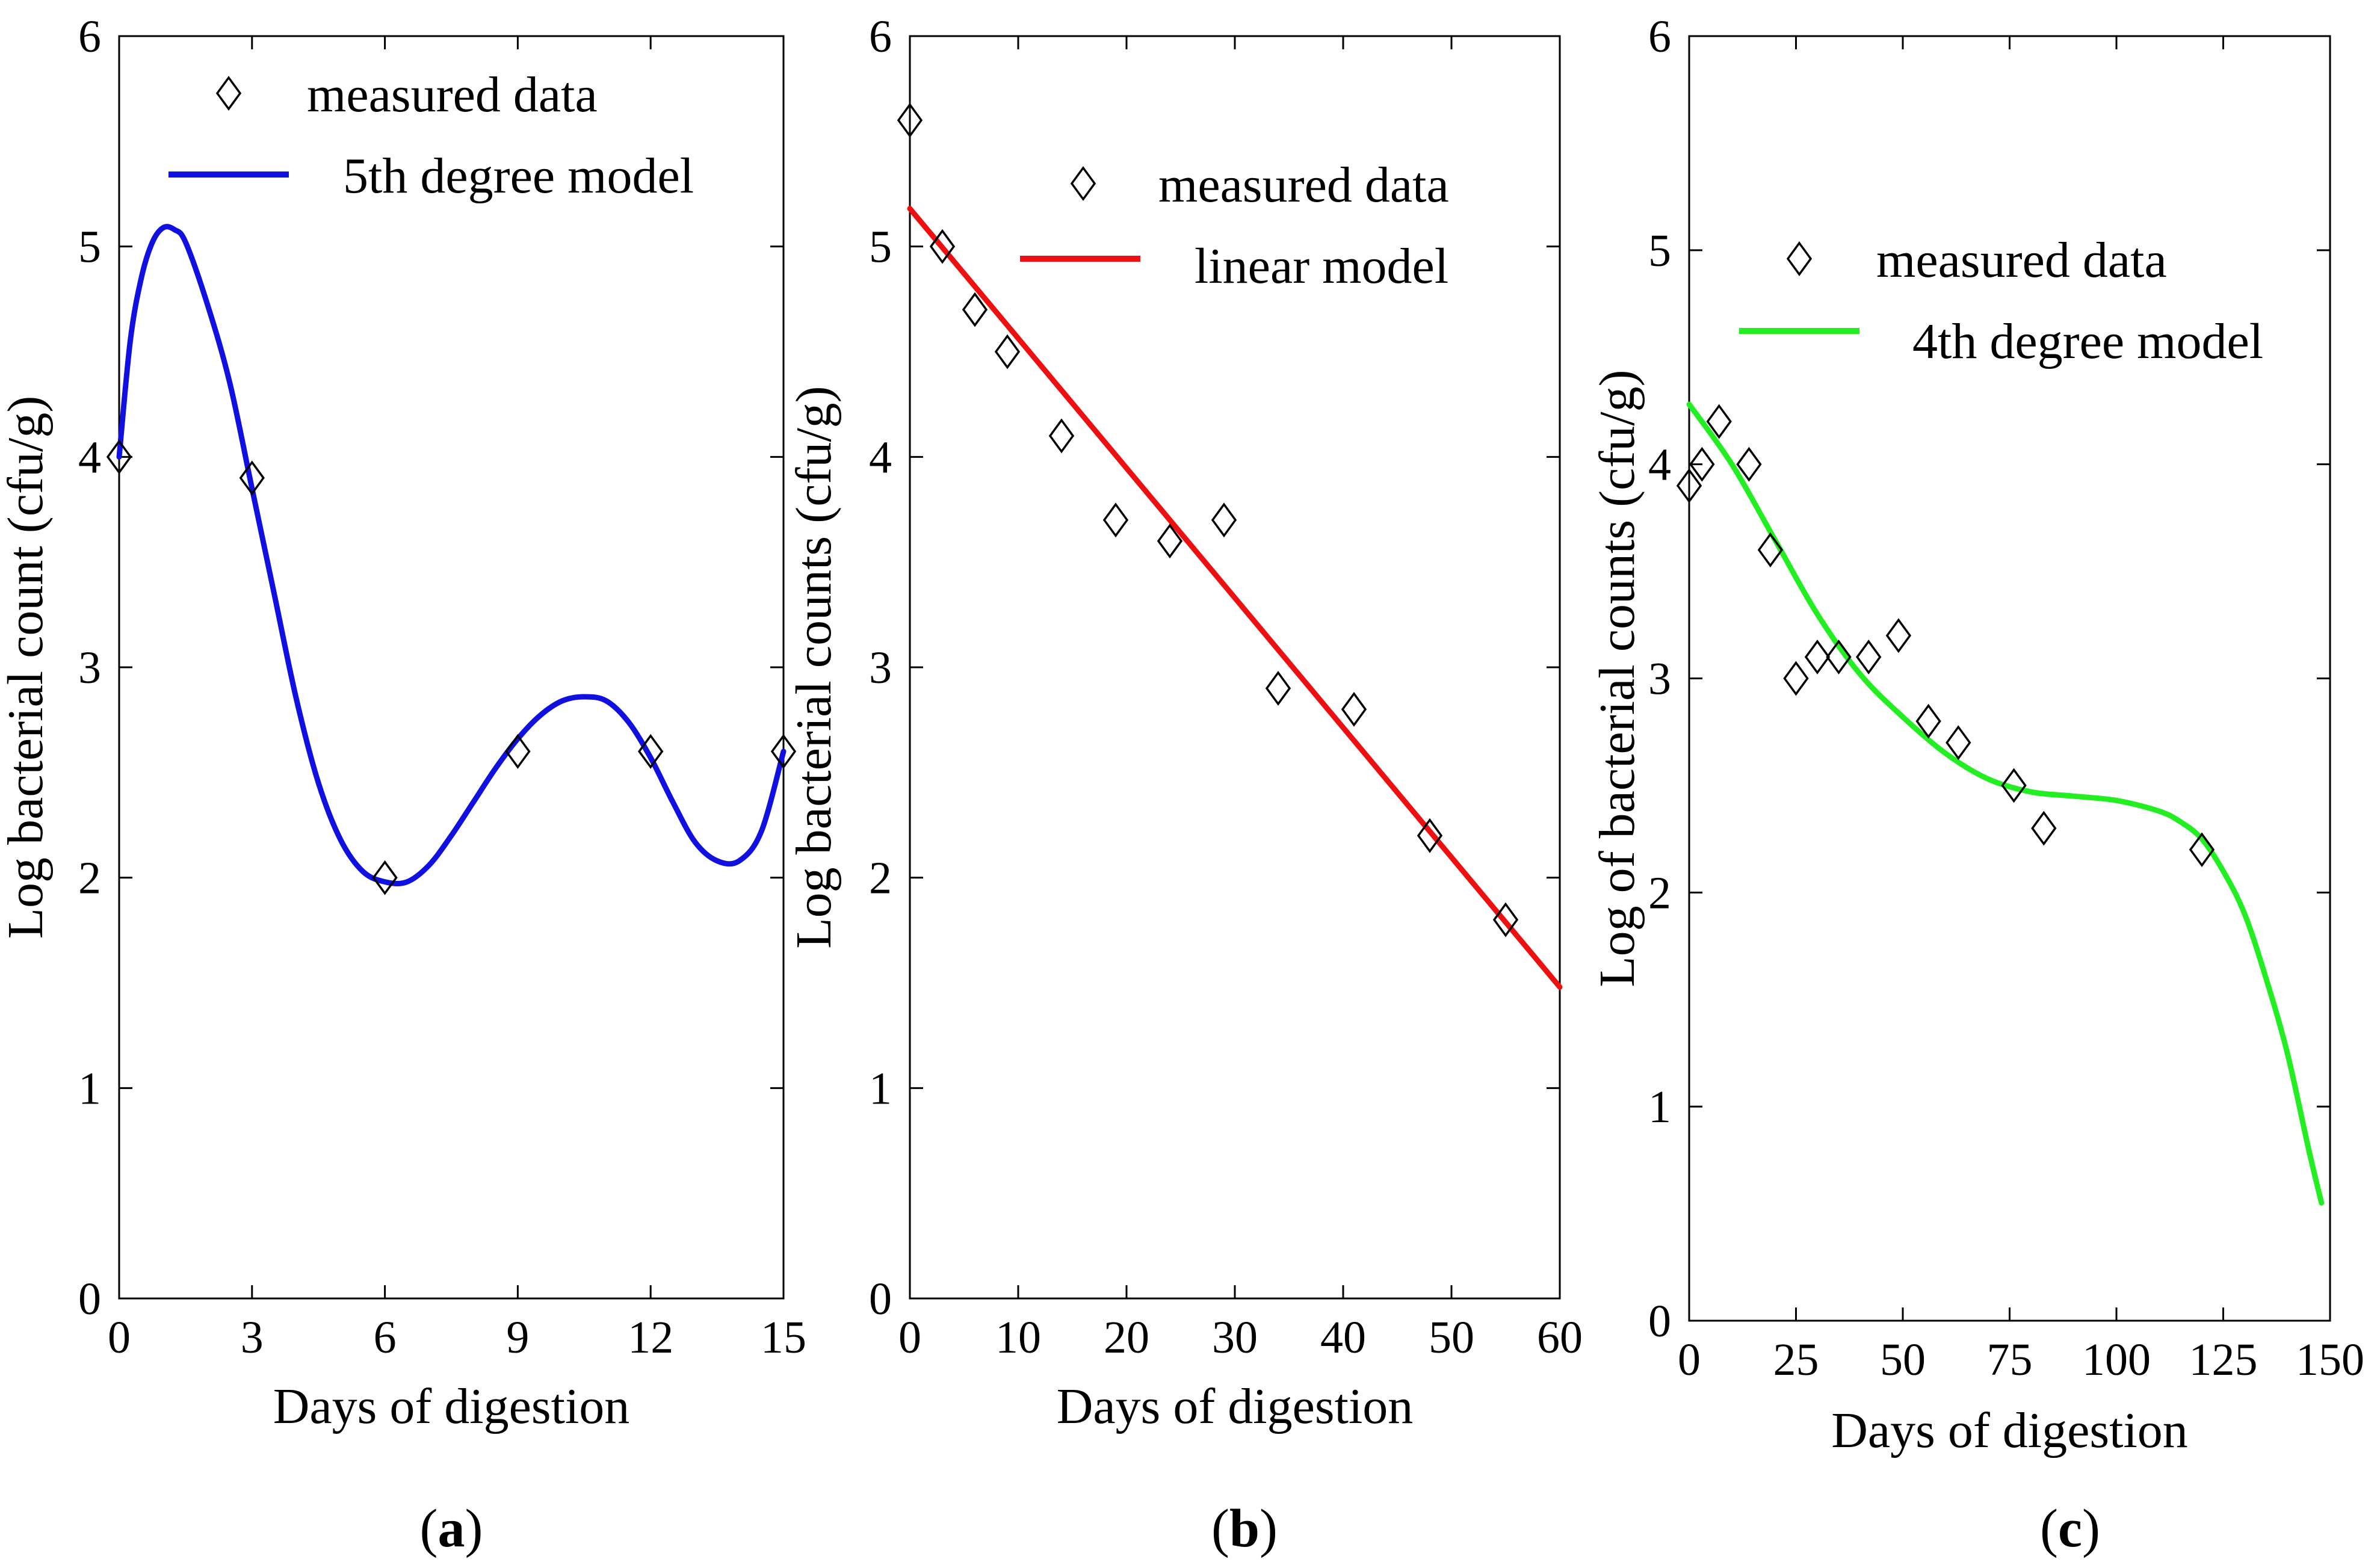  Describe the element at coordinates (2224, 1360) in the screenshot. I see `x-tick-label: 125` at that location.